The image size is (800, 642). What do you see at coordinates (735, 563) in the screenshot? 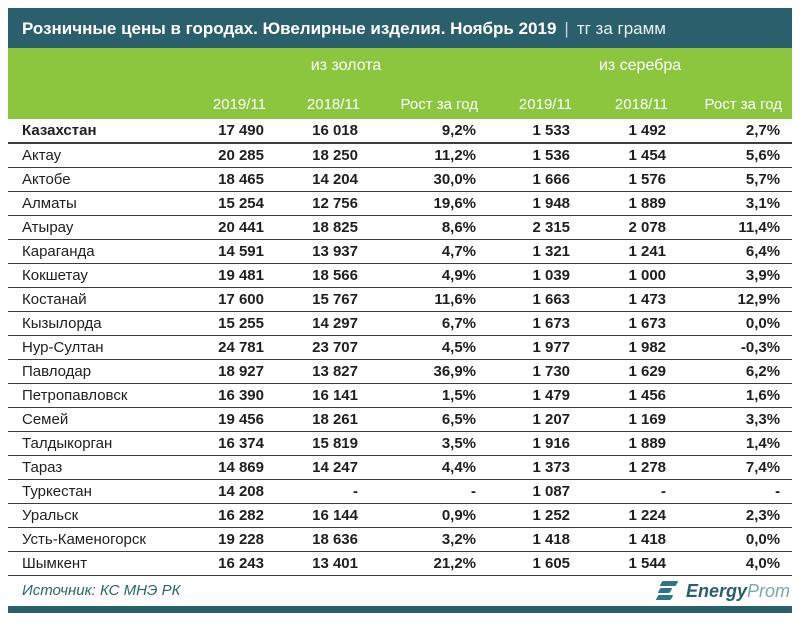
I see `table-cell: 4,0%` at bounding box center [735, 563].